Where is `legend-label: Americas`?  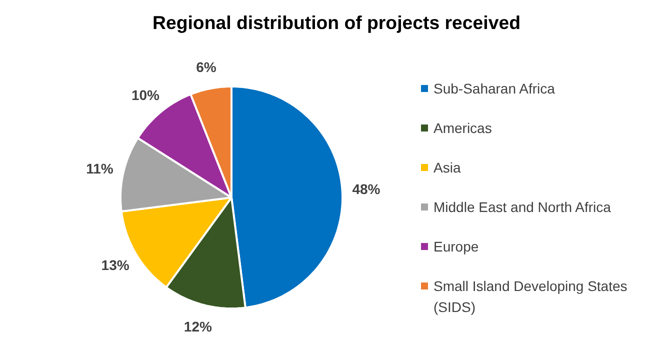
legend-label: Americas is located at coordinates (463, 128).